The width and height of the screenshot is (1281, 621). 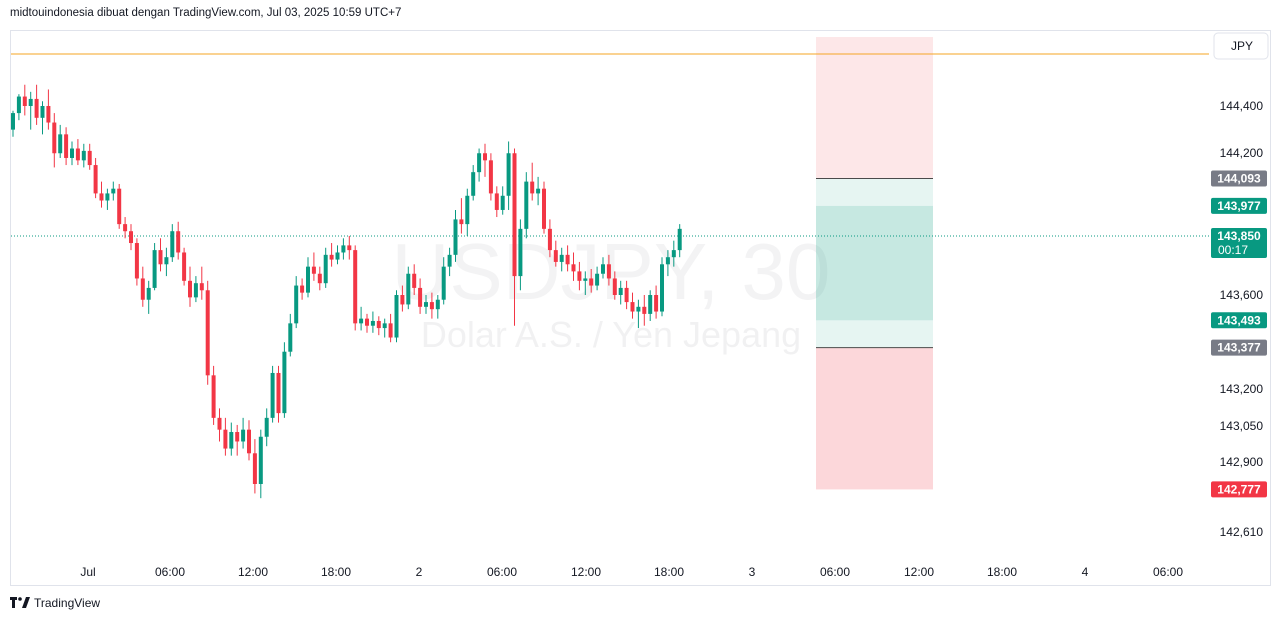 I want to click on y-tick-label: 143,050, so click(x=1242, y=426).